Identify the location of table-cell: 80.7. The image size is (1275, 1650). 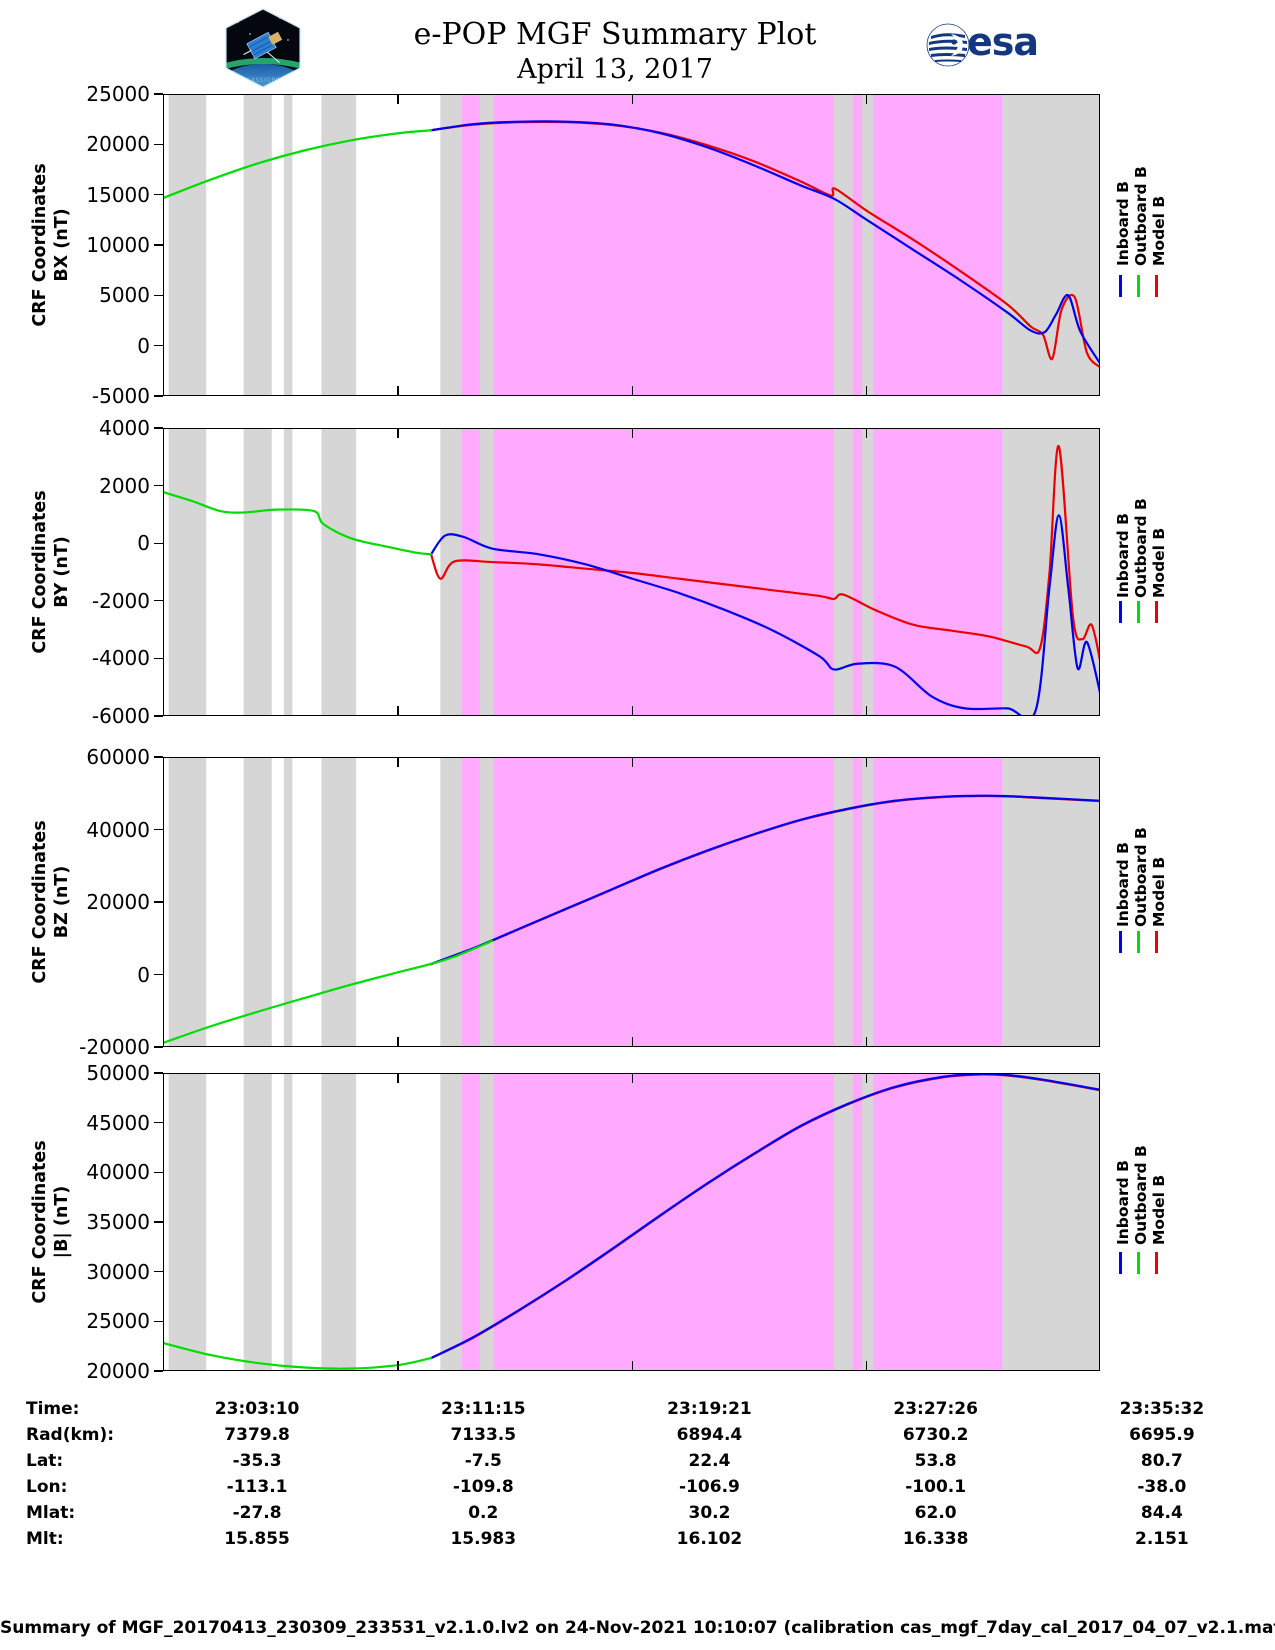
(1161, 1461).